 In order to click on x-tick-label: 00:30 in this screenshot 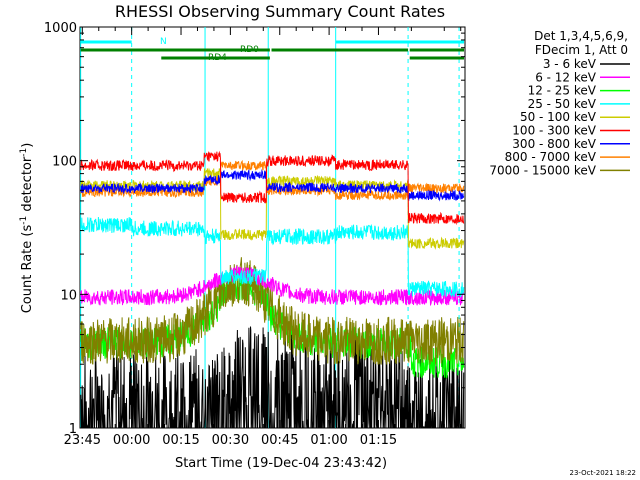, I will do `click(230, 440)`.